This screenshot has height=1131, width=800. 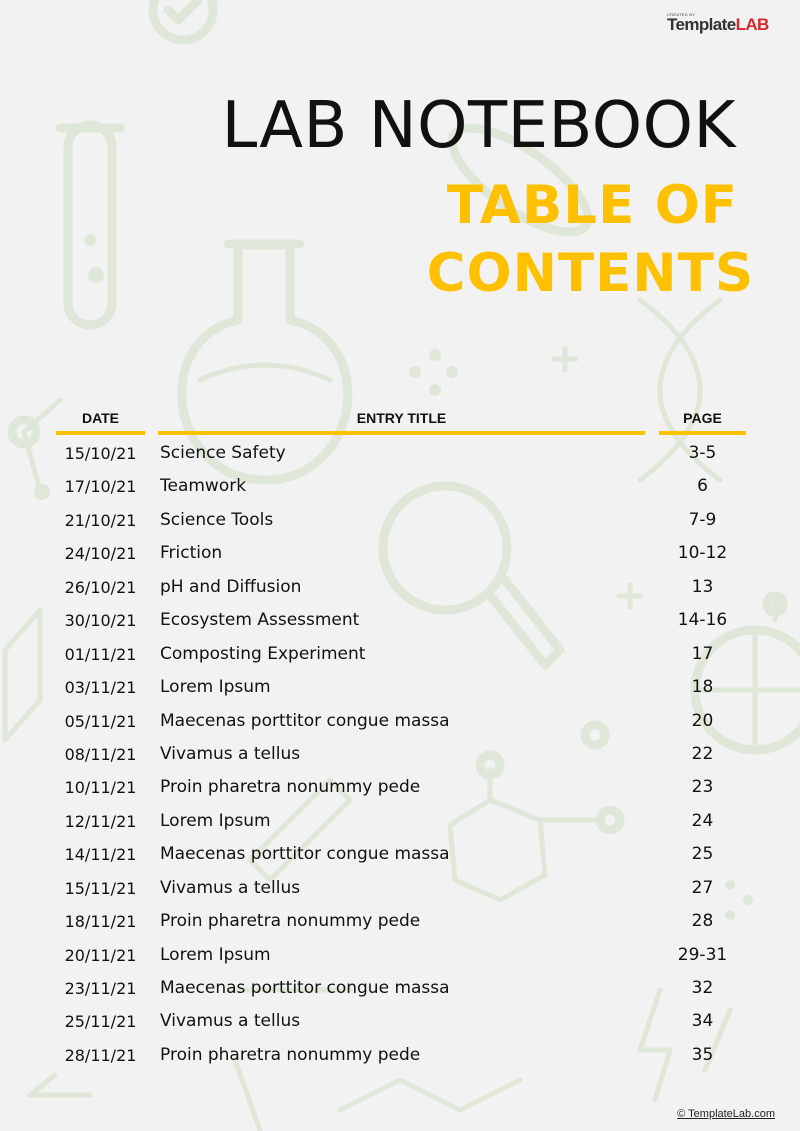 What do you see at coordinates (681, 14) in the screenshot?
I see `logo-created-by: CREATED BY` at bounding box center [681, 14].